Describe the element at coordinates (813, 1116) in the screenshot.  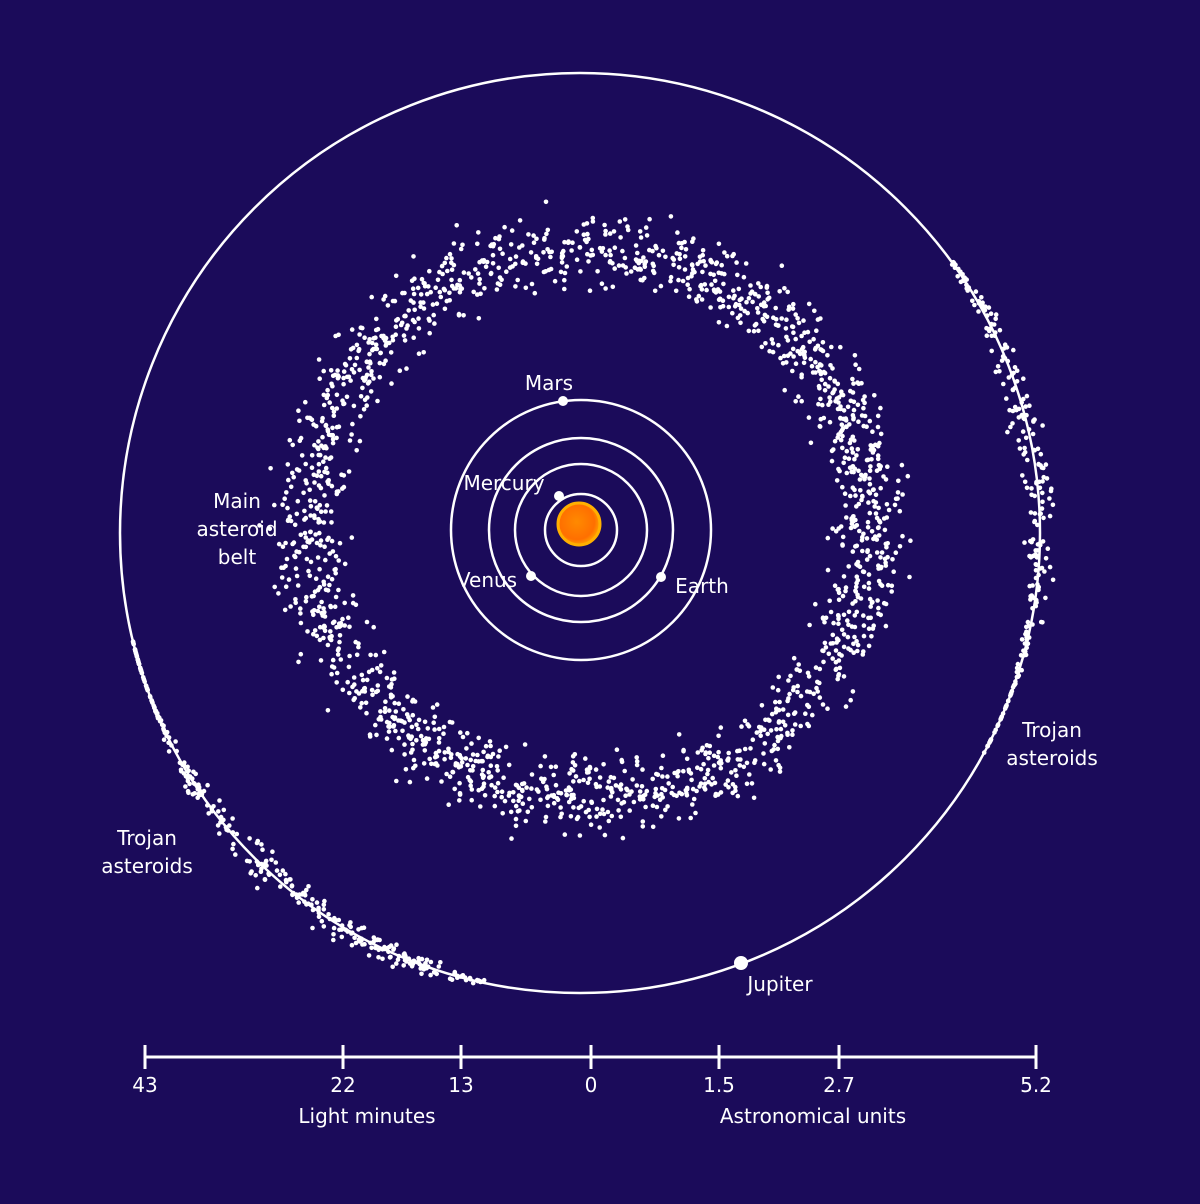
I see `scale-caption: Astronomical units` at that location.